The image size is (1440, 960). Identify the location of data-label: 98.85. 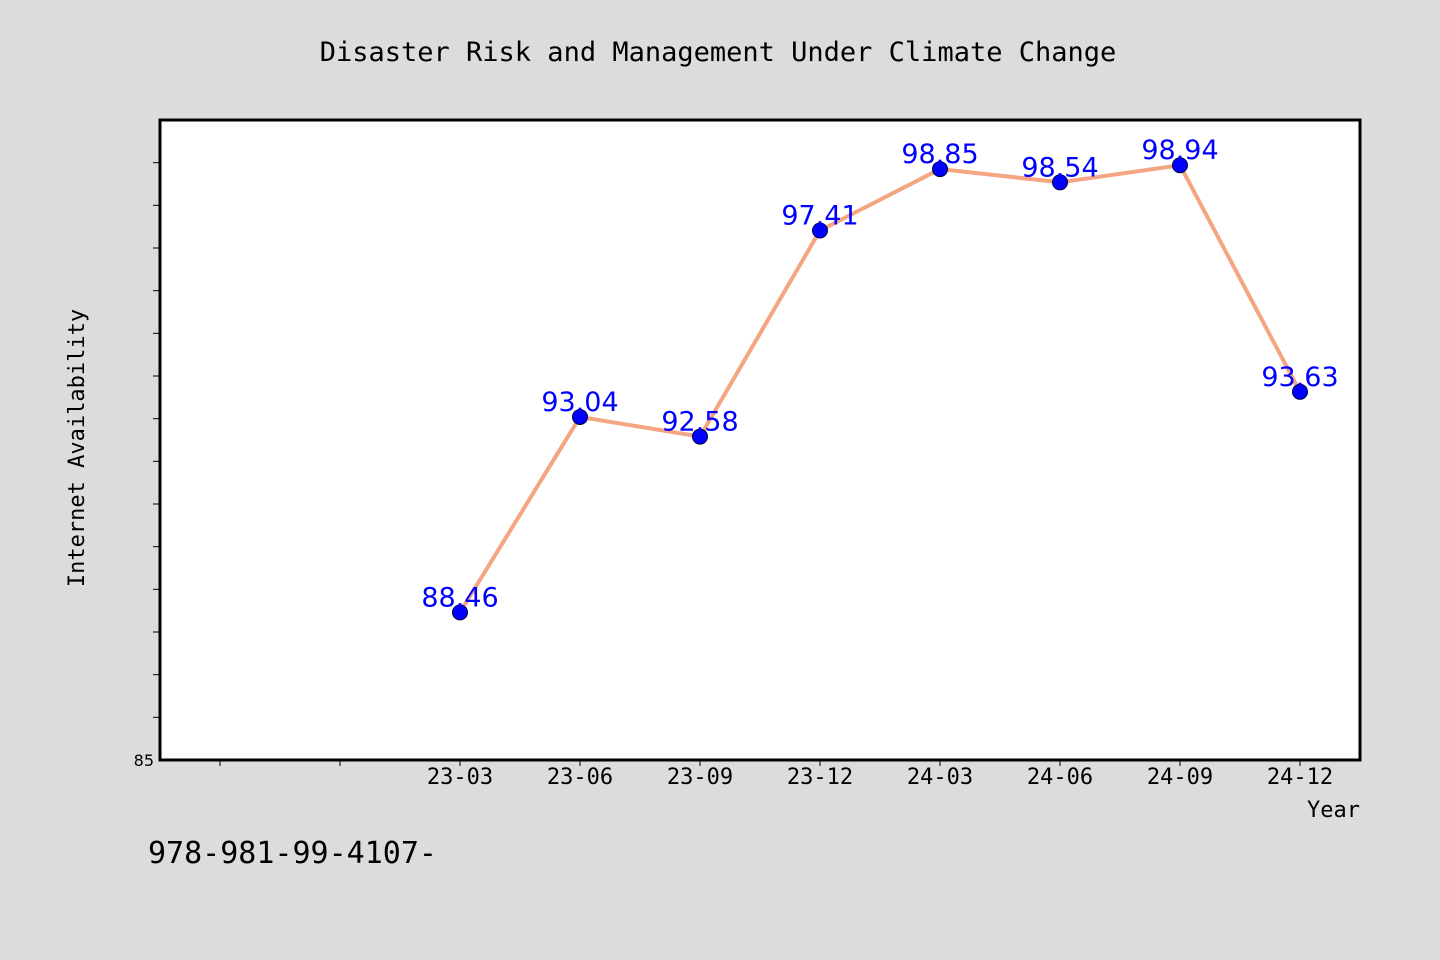
(939, 154).